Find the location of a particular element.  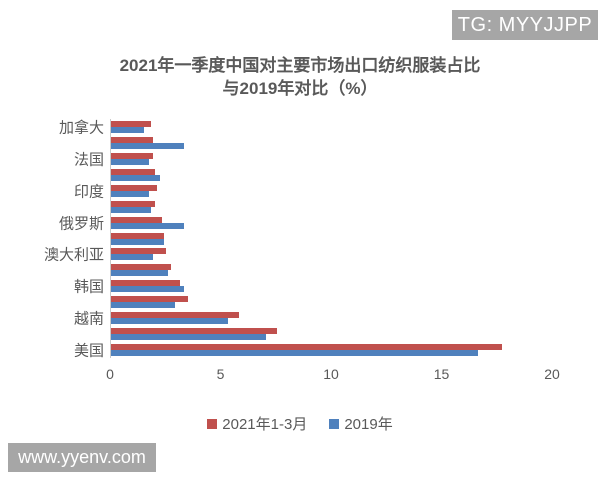

legend: 2021年1-3月 2019年 is located at coordinates (300, 423).